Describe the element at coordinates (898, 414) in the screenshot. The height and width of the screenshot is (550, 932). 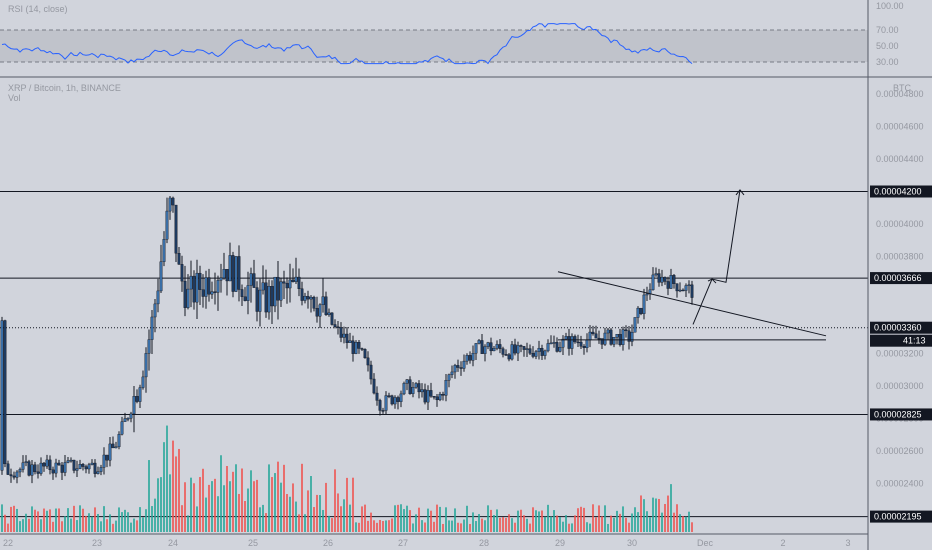
I see `level-badge-label: 0.00002825` at that location.